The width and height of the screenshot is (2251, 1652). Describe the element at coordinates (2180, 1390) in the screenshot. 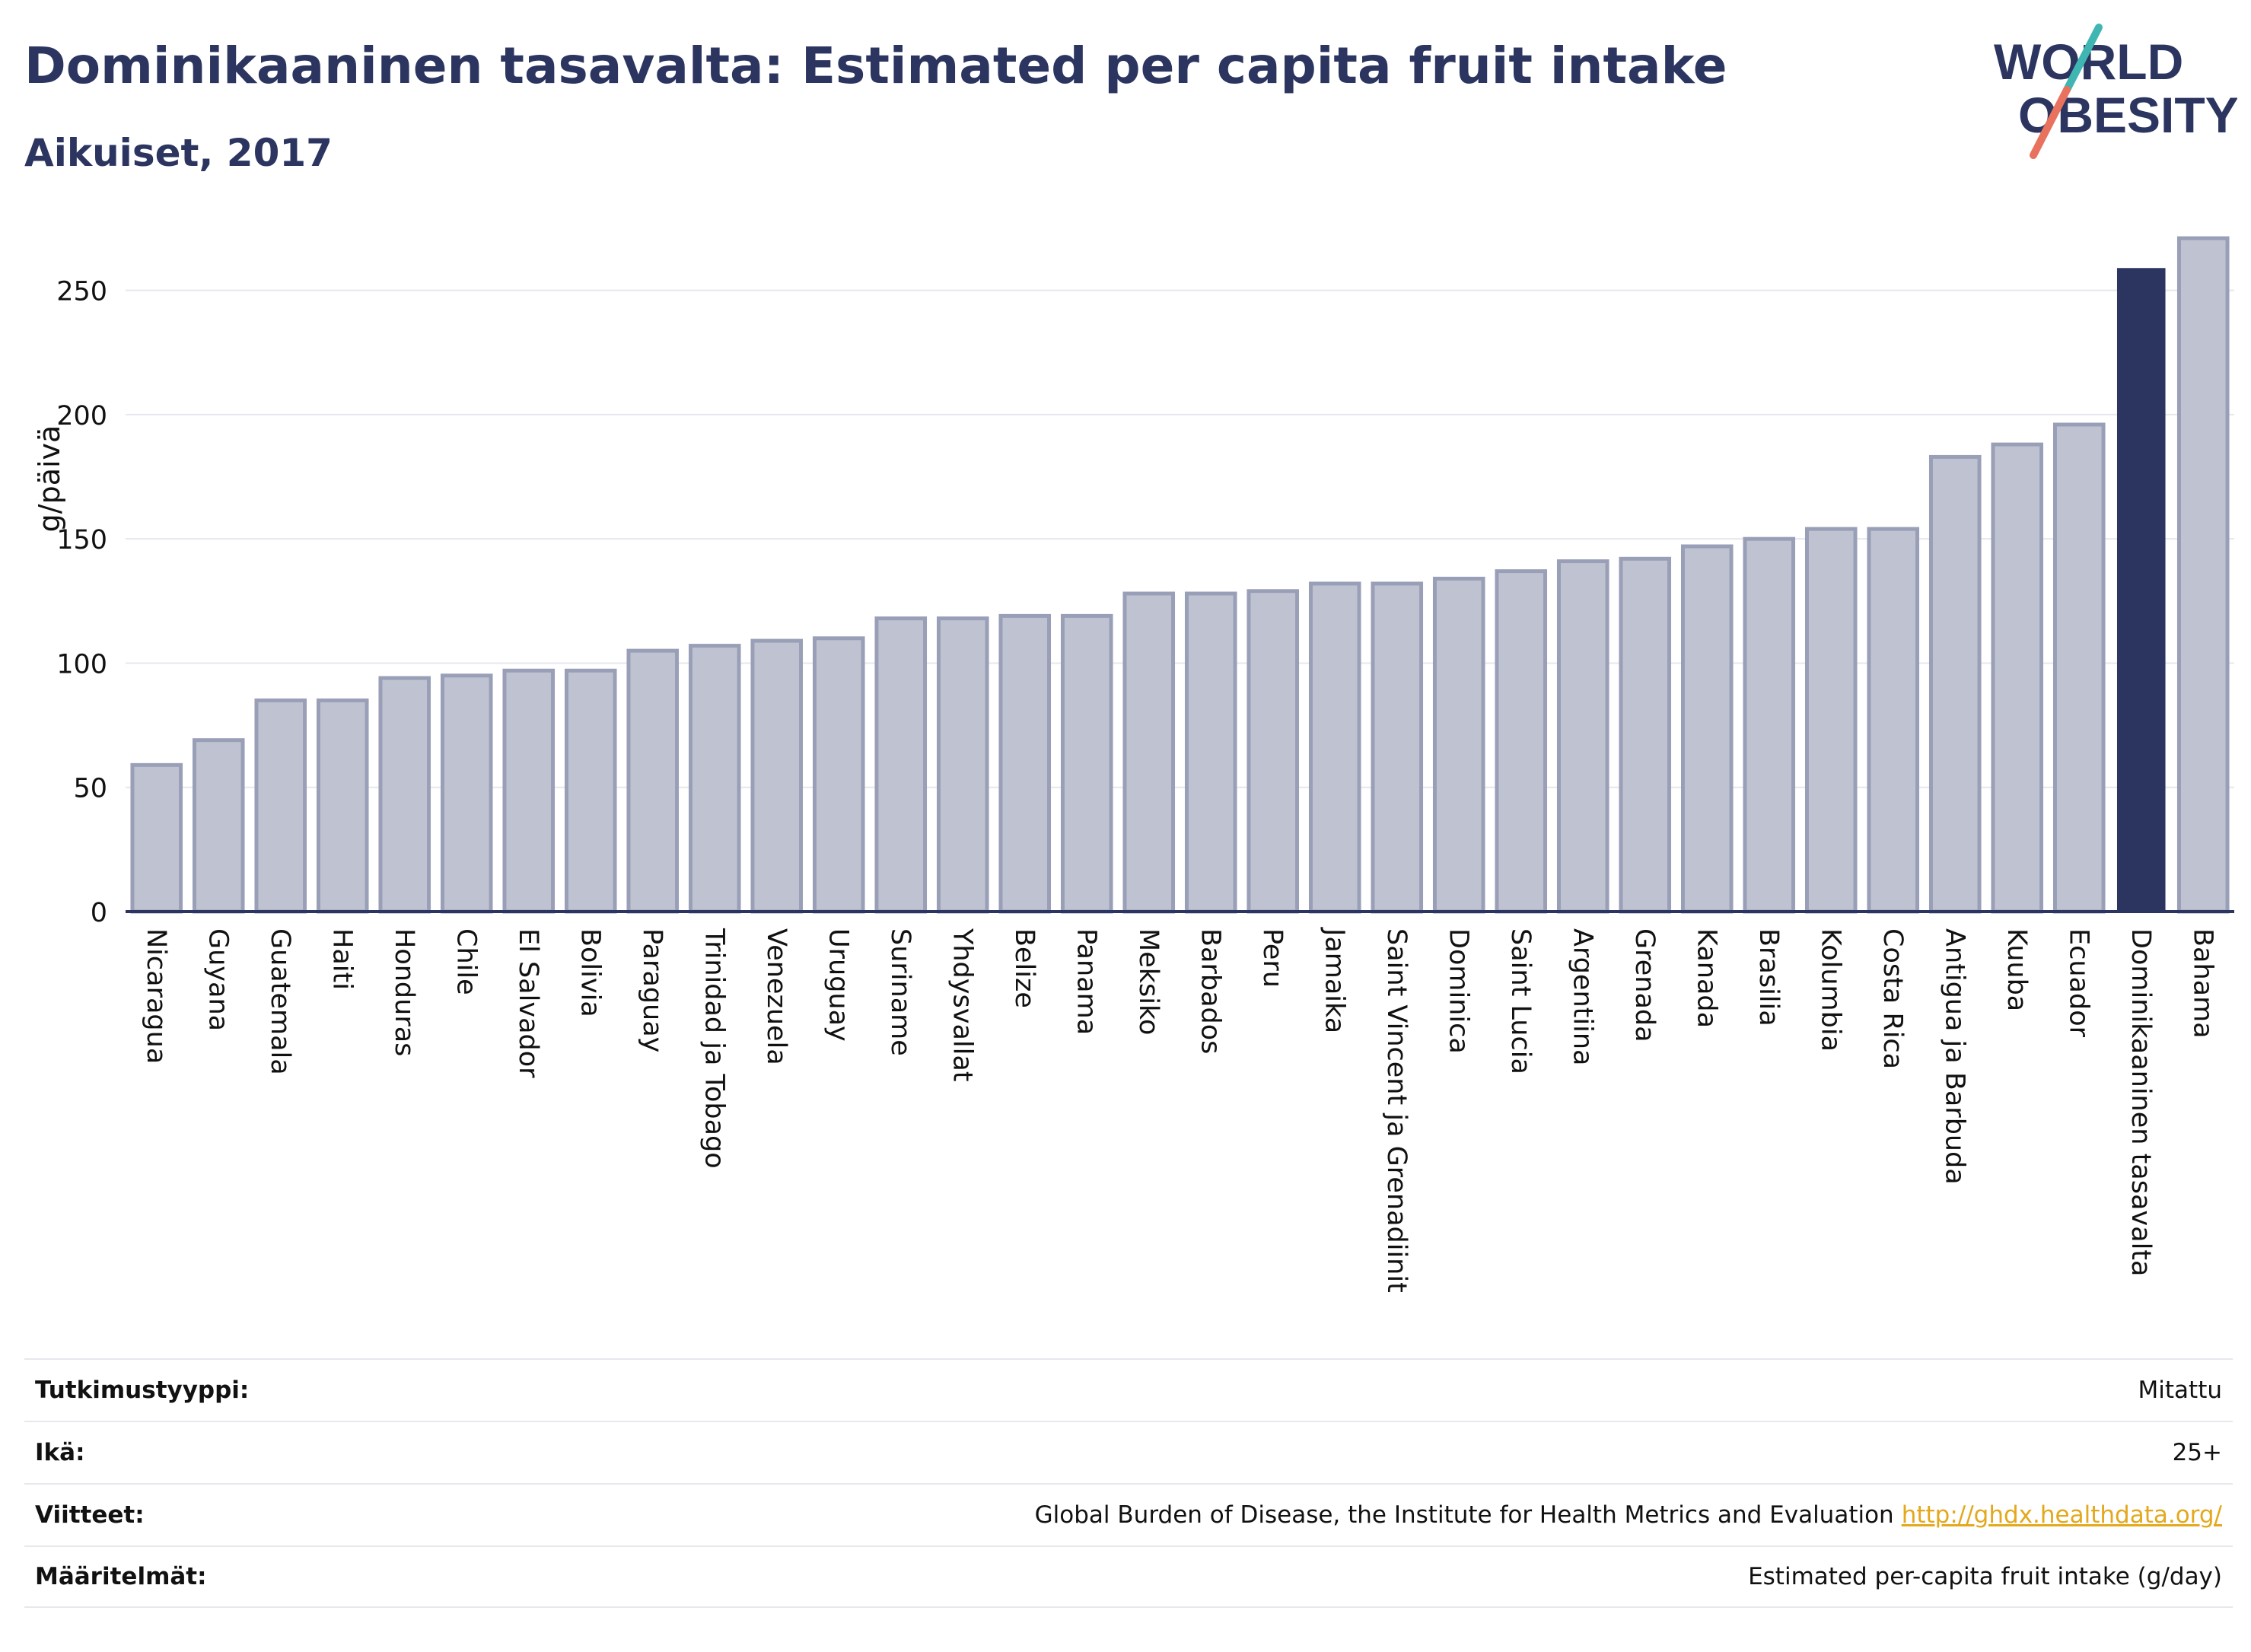

I see `info-value: Mitattu` at that location.